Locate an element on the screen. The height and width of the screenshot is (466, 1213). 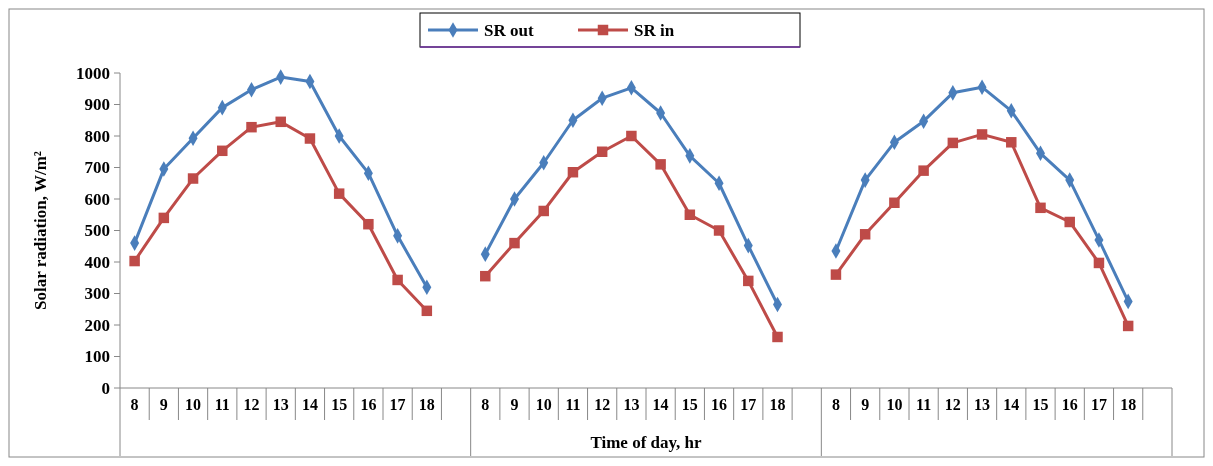
y-tick-label: 200 is located at coordinates (97, 325).